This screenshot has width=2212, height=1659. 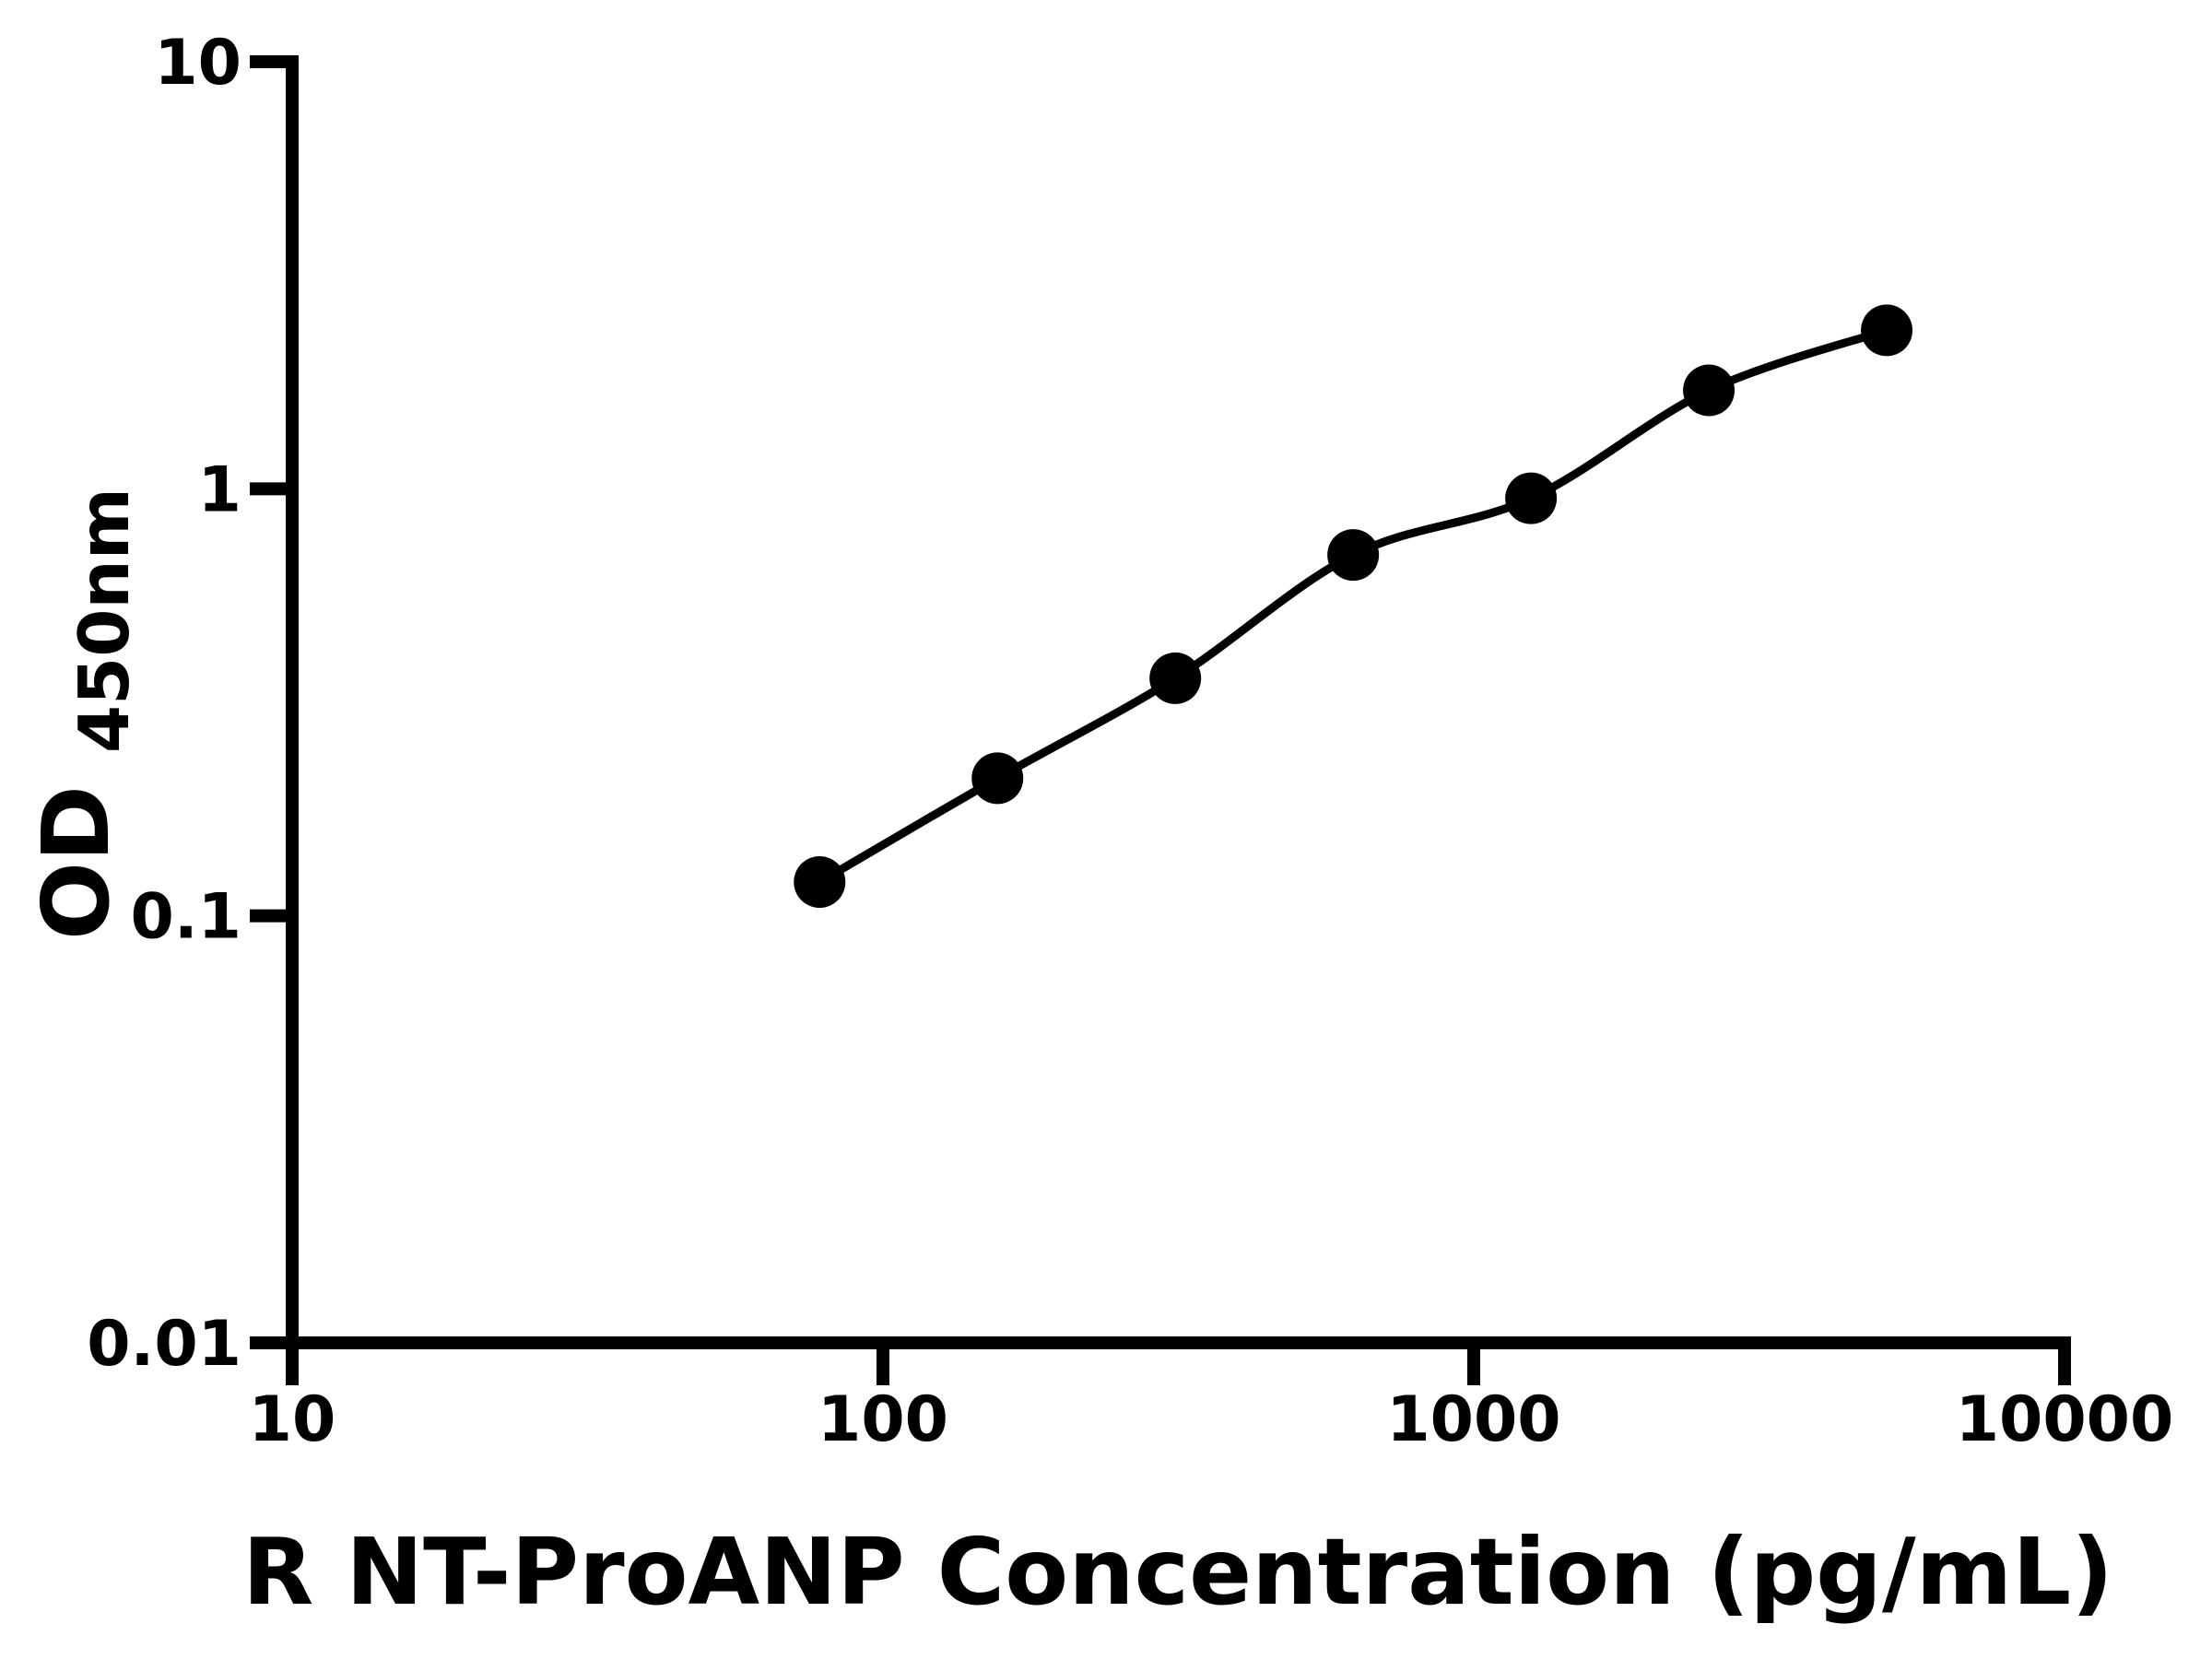 I want to click on x-tick-label: 10, so click(x=292, y=1419).